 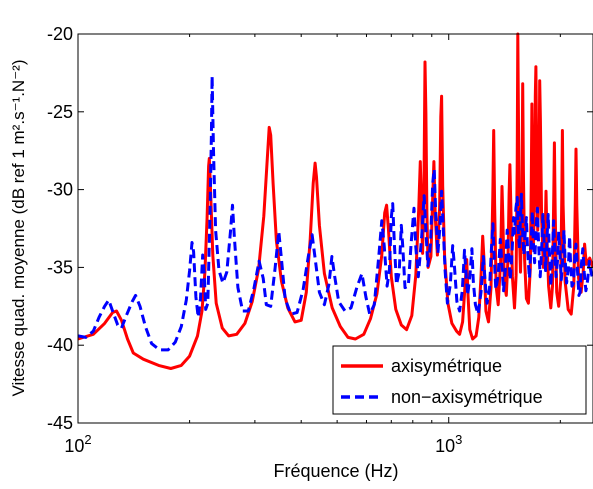 What do you see at coordinates (60, 423) in the screenshot?
I see `y-tick-label: -45` at bounding box center [60, 423].